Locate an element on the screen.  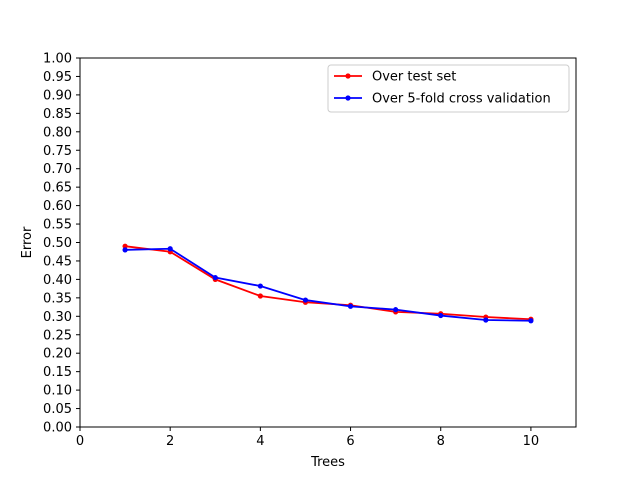
y-tick-label: 0.65 is located at coordinates (57, 188).